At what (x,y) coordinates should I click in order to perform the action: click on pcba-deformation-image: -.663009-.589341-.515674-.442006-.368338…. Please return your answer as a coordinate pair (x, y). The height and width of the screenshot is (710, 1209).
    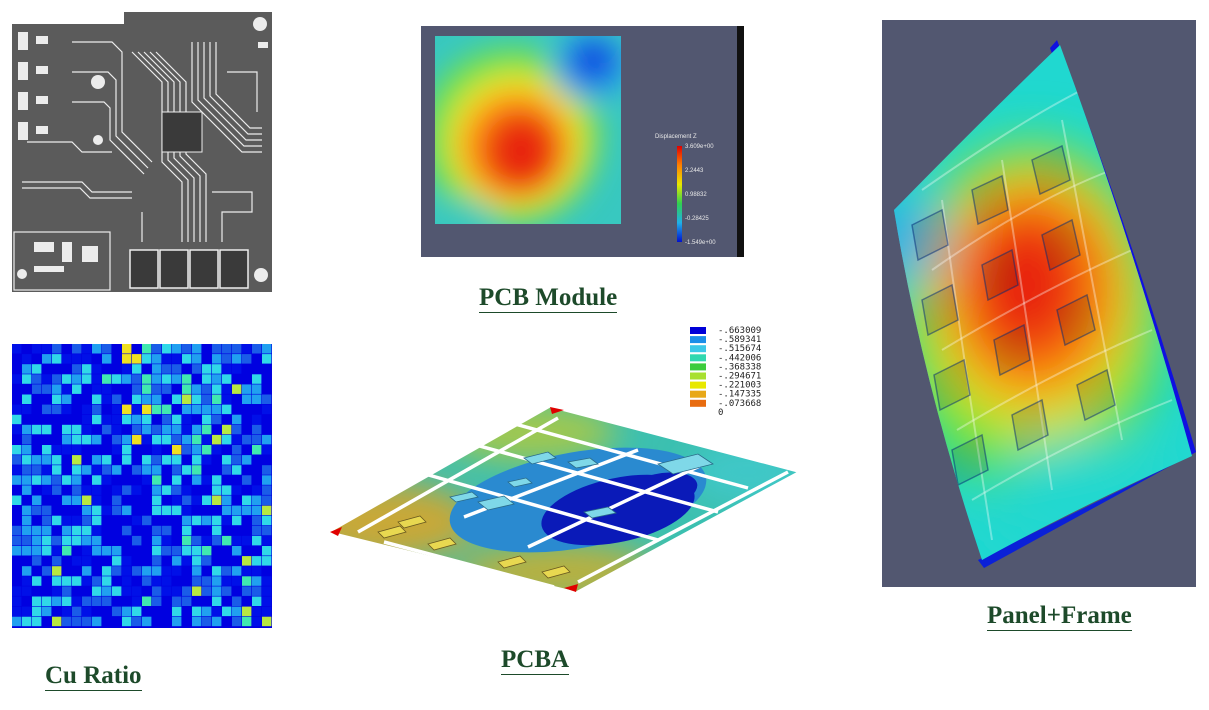
    Looking at the image, I should click on (564, 459).